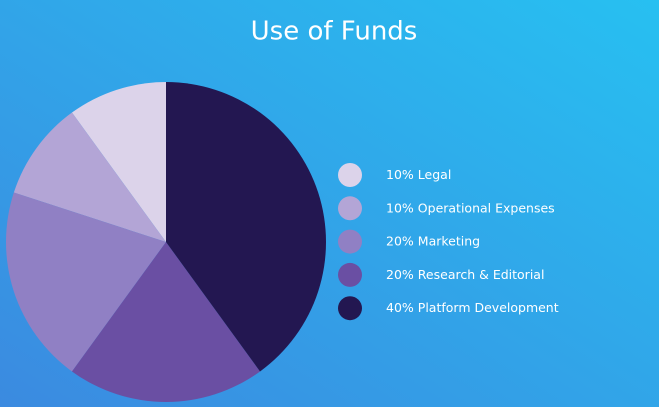  I want to click on legend-label: 40% Platform Development, so click(472, 307).